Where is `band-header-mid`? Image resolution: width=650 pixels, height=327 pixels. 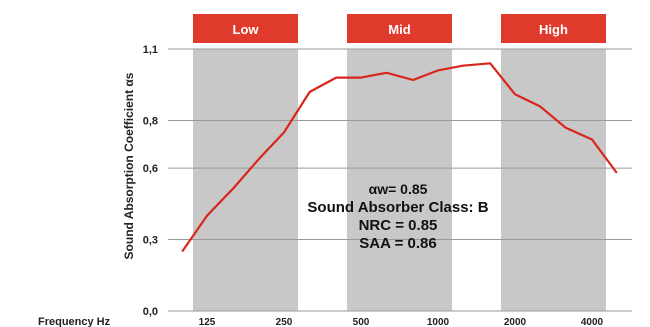
band-header-mid is located at coordinates (399, 28).